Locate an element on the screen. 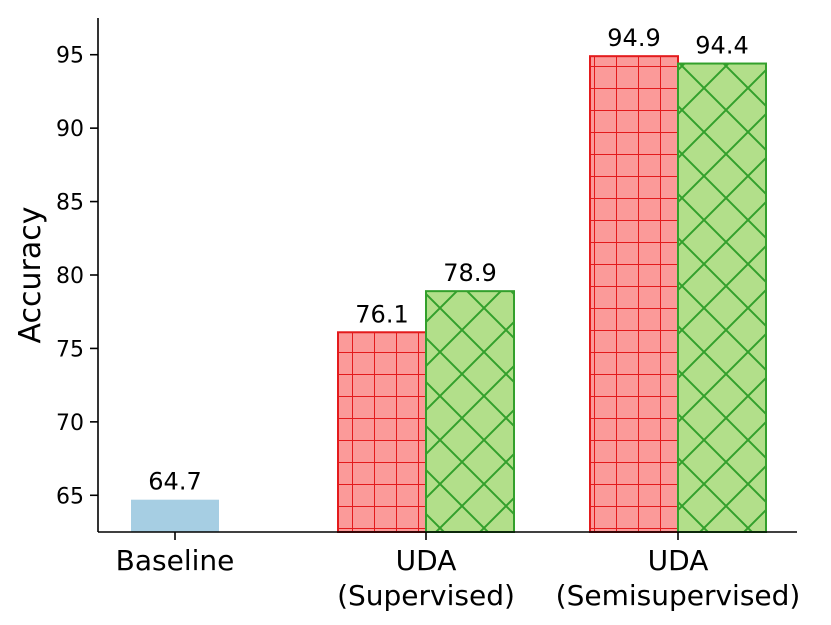 This screenshot has height=625, width=831. x-tick-label-0-line-0: Baseline is located at coordinates (175, 560).